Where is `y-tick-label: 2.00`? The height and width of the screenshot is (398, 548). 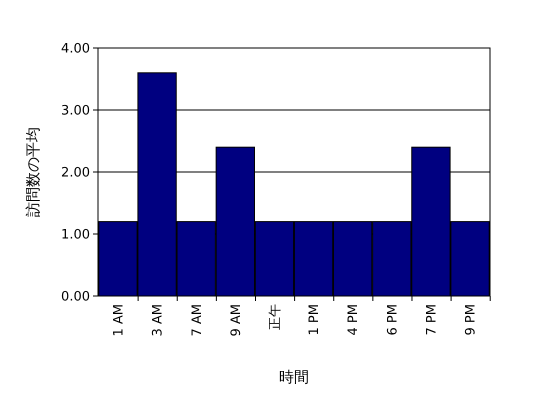 y-tick-label: 2.00 is located at coordinates (75, 173).